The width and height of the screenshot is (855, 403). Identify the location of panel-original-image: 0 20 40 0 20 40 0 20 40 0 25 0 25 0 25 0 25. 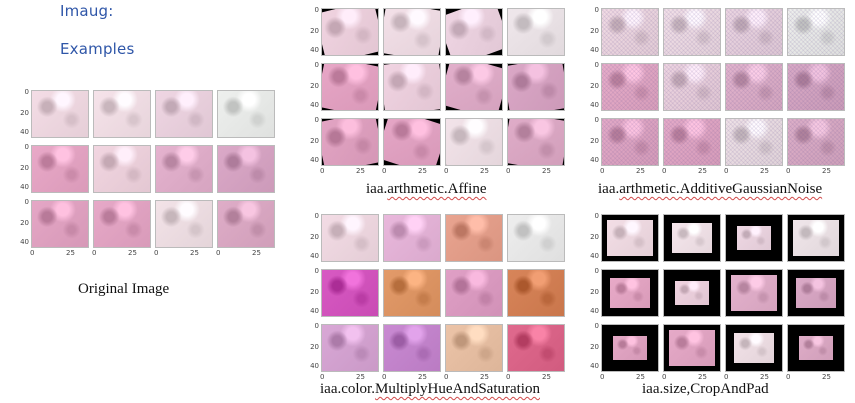
(145, 174).